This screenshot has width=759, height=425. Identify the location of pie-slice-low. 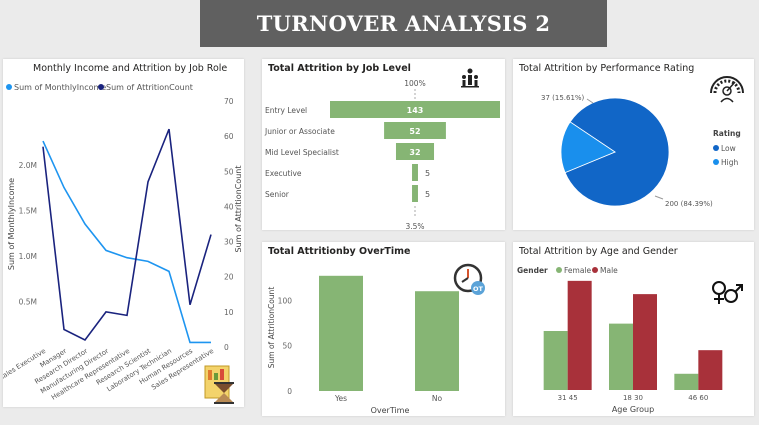
(617, 152).